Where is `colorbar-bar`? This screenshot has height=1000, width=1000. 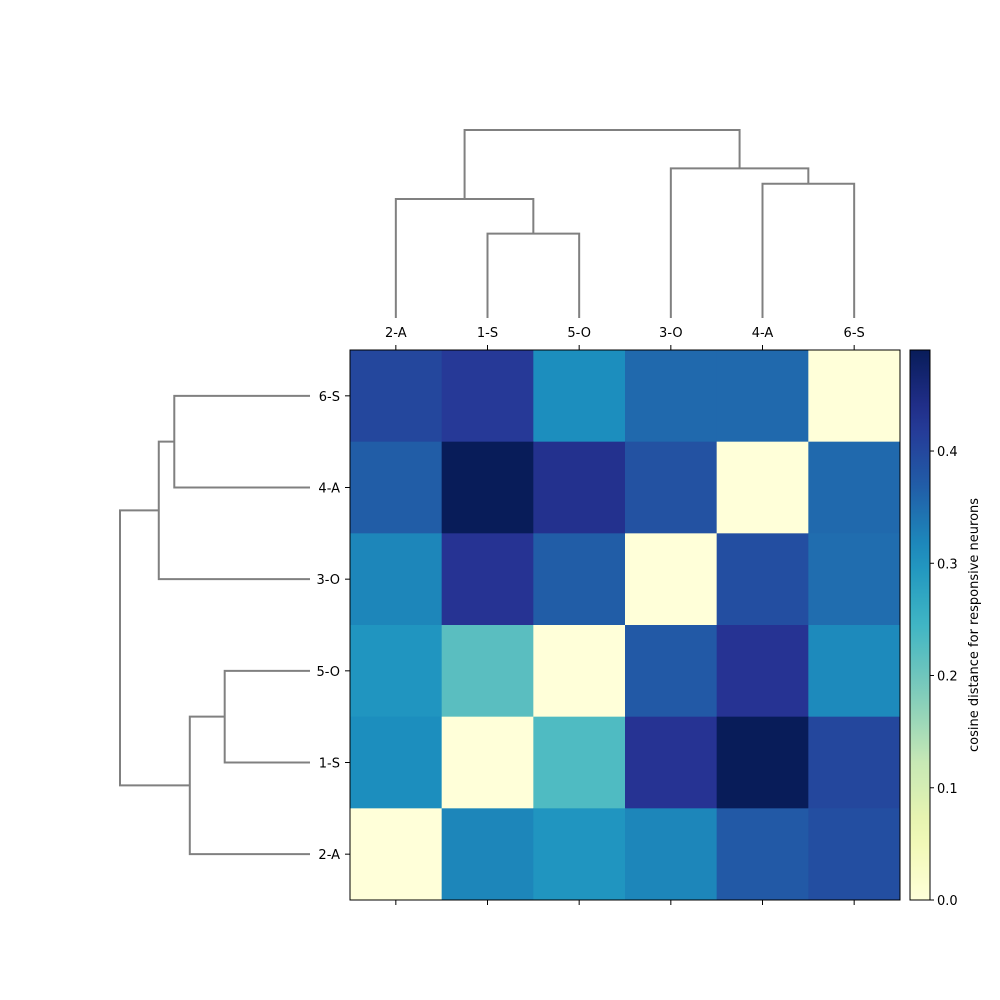 colorbar-bar is located at coordinates (920, 625).